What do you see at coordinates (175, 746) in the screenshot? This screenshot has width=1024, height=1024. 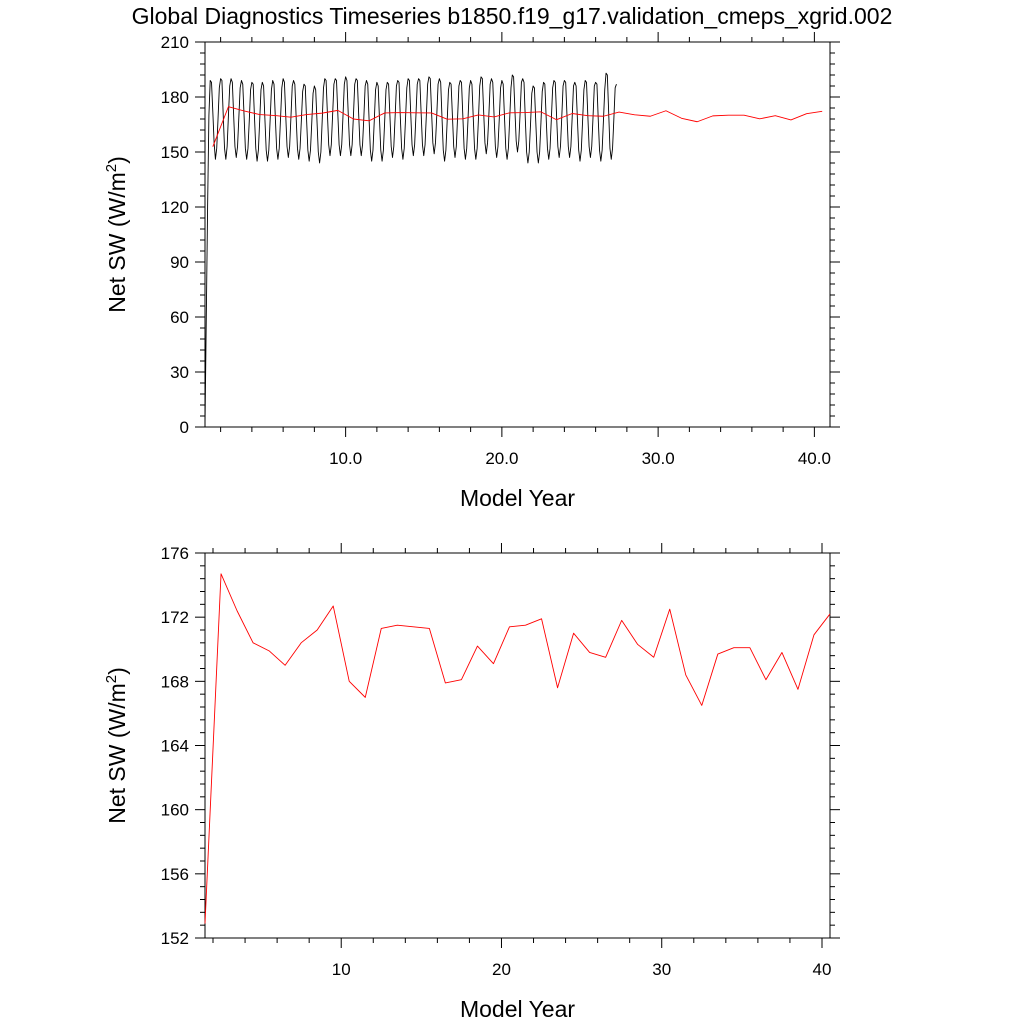 I see `y-tick-label: 164` at bounding box center [175, 746].